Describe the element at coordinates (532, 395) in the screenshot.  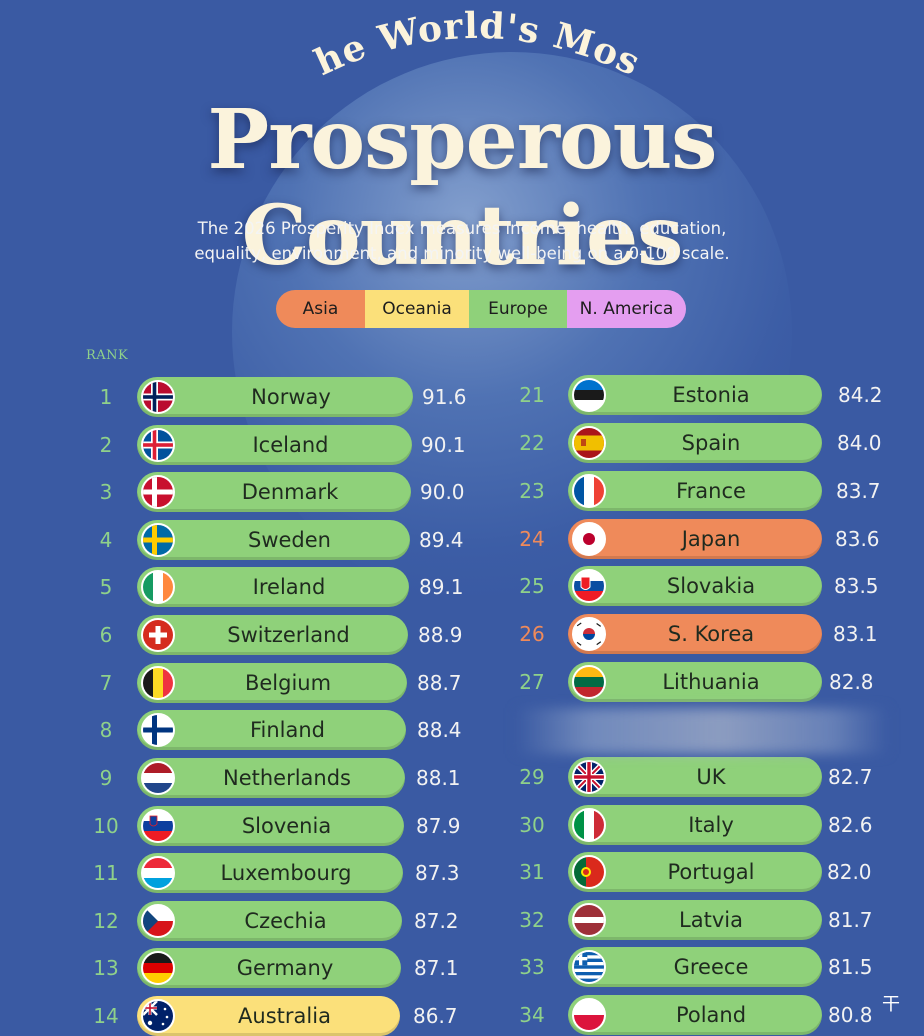
I see `rank-label: 21` at that location.